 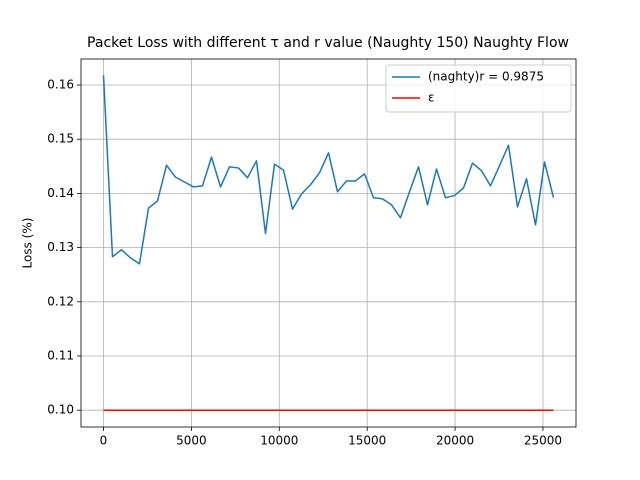 I want to click on y-tick-label: 0.14, so click(x=60, y=193).